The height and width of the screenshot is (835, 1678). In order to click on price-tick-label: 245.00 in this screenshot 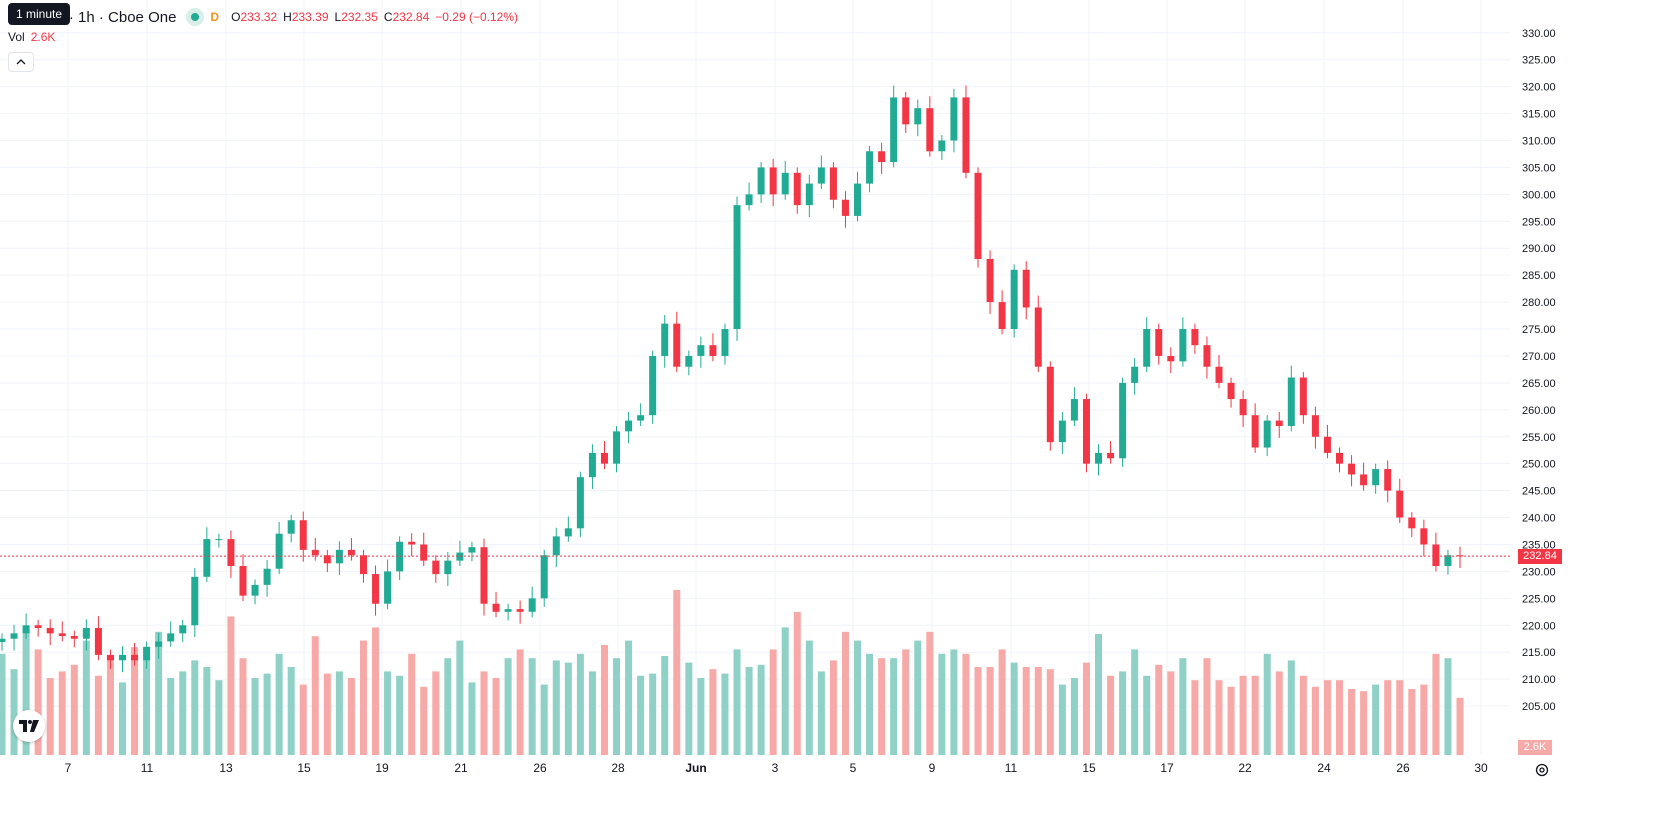, I will do `click(1539, 492)`.